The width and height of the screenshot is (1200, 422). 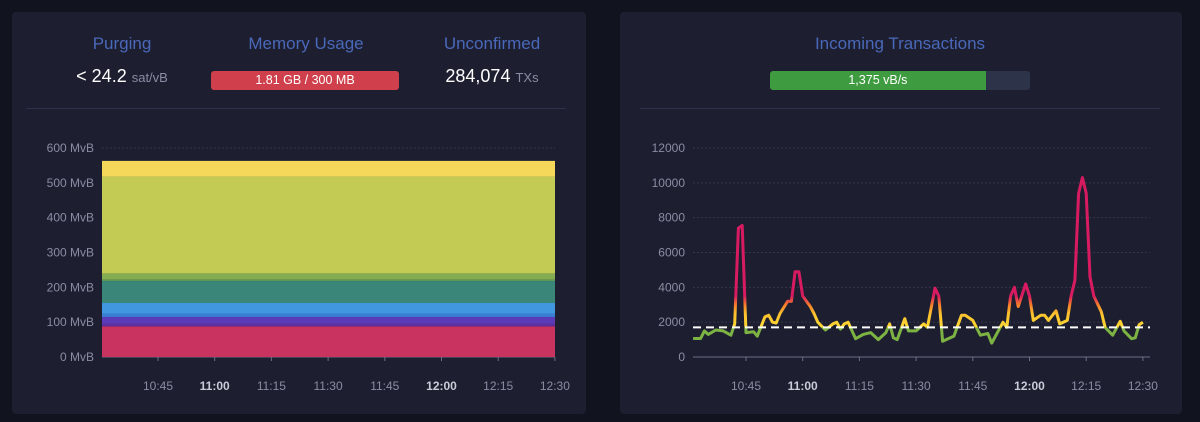 I want to click on y-tick-label: 100 MvB, so click(x=70, y=322).